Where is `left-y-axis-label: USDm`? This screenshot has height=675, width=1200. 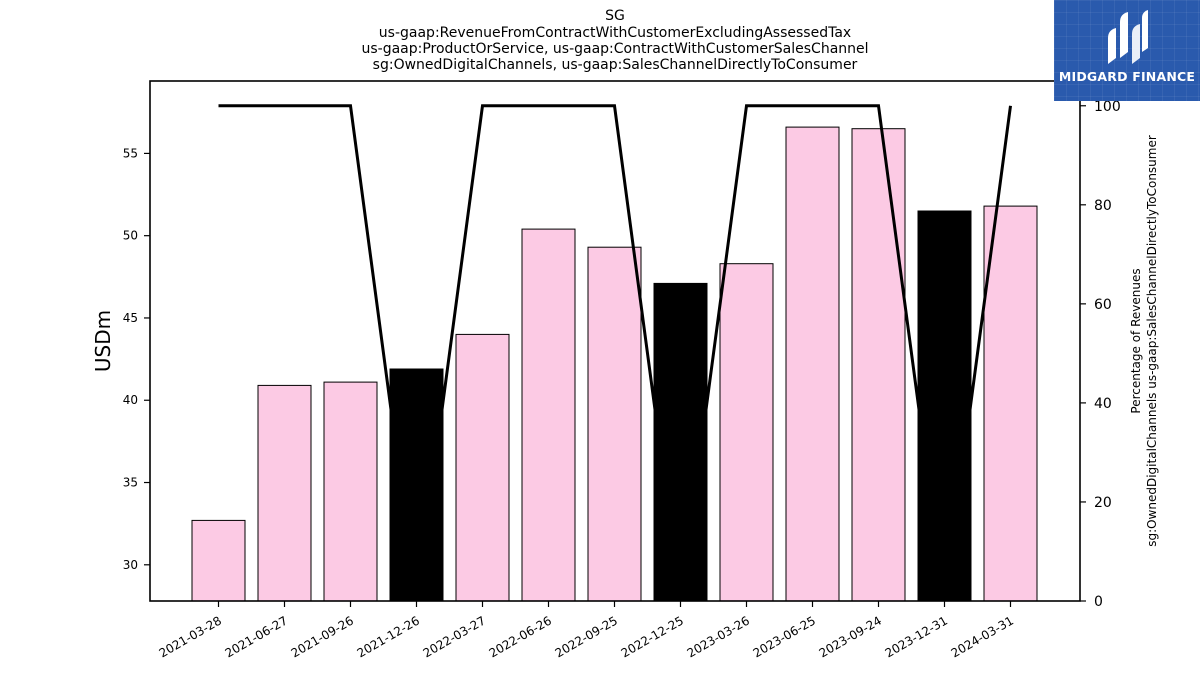
left-y-axis-label: USDm is located at coordinates (103, 341).